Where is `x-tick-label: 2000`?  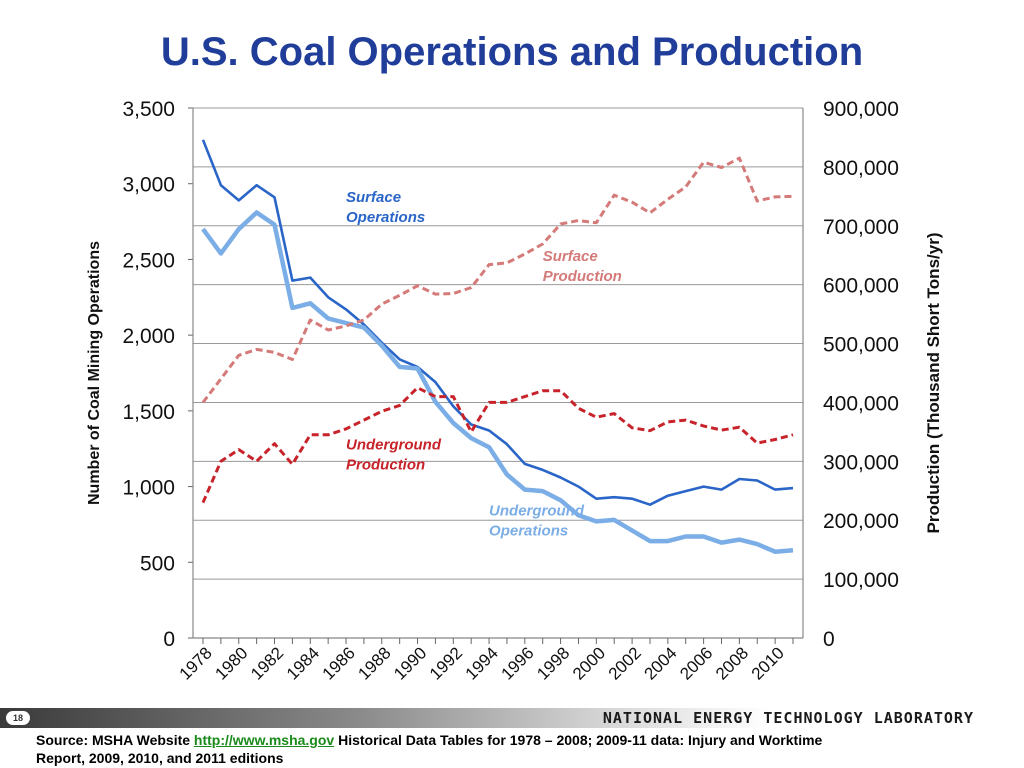
x-tick-label: 2000 is located at coordinates (589, 663).